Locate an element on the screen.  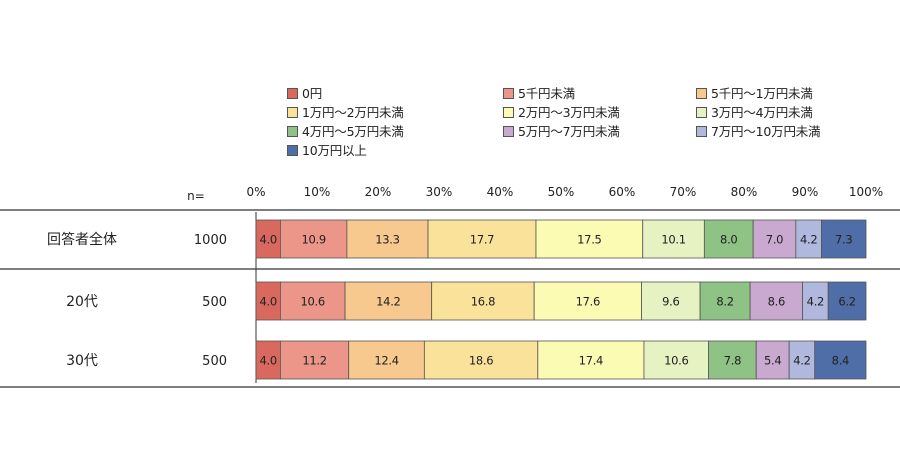
data-label: 17.7 is located at coordinates (482, 240).